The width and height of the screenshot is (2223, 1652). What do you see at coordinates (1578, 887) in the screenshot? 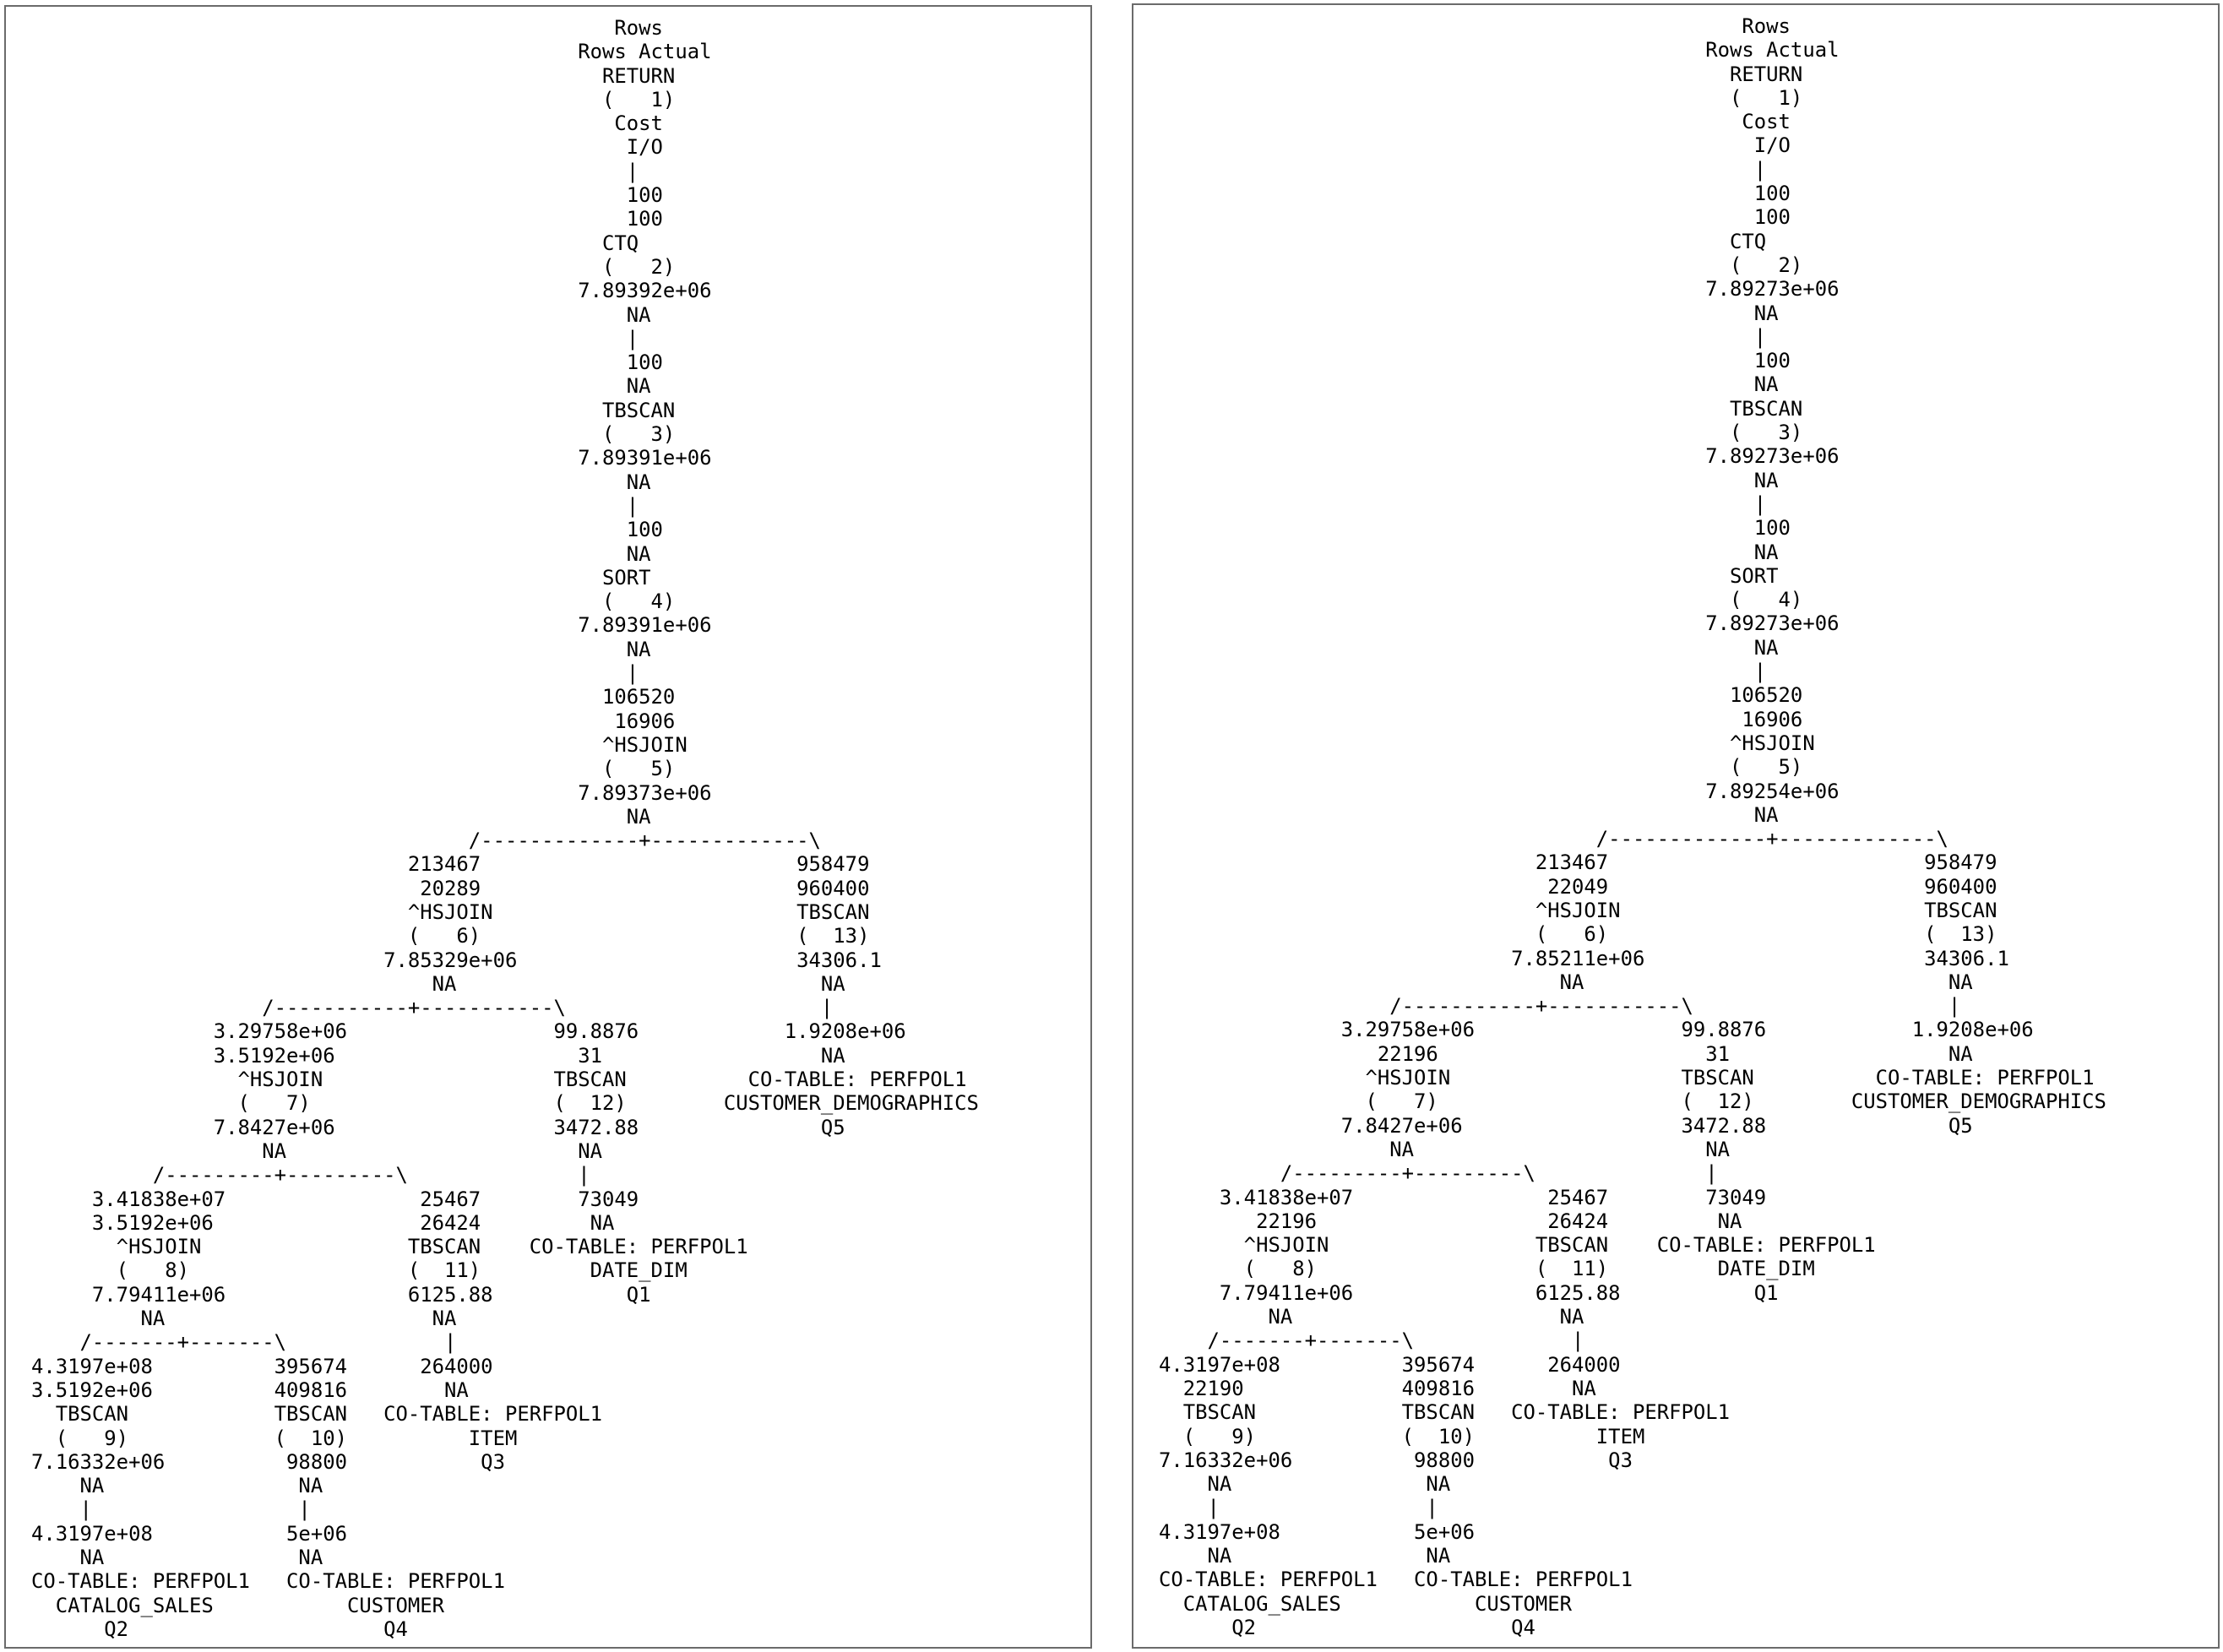
I see `plan-line: 22049 960400` at bounding box center [1578, 887].